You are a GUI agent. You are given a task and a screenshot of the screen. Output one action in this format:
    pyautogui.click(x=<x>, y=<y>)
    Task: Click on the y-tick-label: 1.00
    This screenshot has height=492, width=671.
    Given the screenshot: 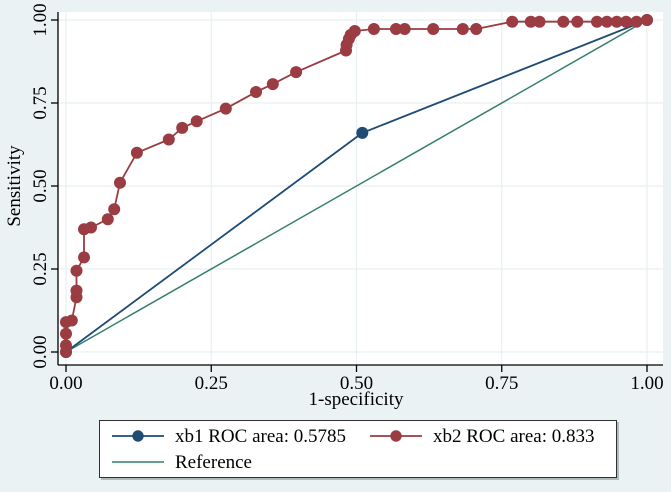 What is the action you would take?
    pyautogui.click(x=40, y=19)
    